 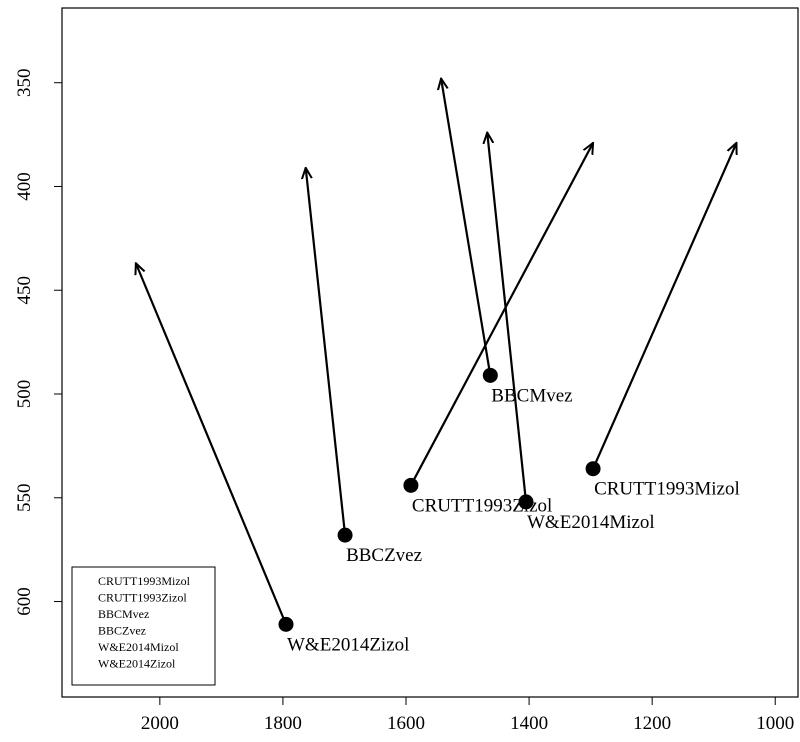 What do you see at coordinates (775, 723) in the screenshot?
I see `x-tick-label: 1000` at bounding box center [775, 723].